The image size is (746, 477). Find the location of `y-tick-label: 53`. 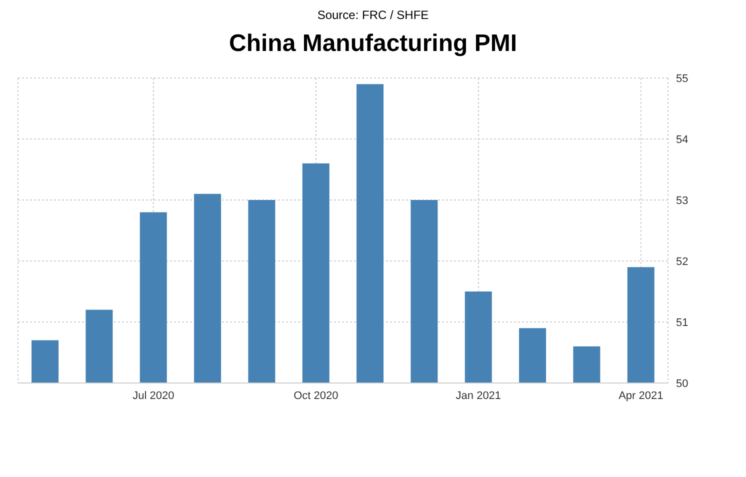

y-tick-label: 53 is located at coordinates (682, 200).